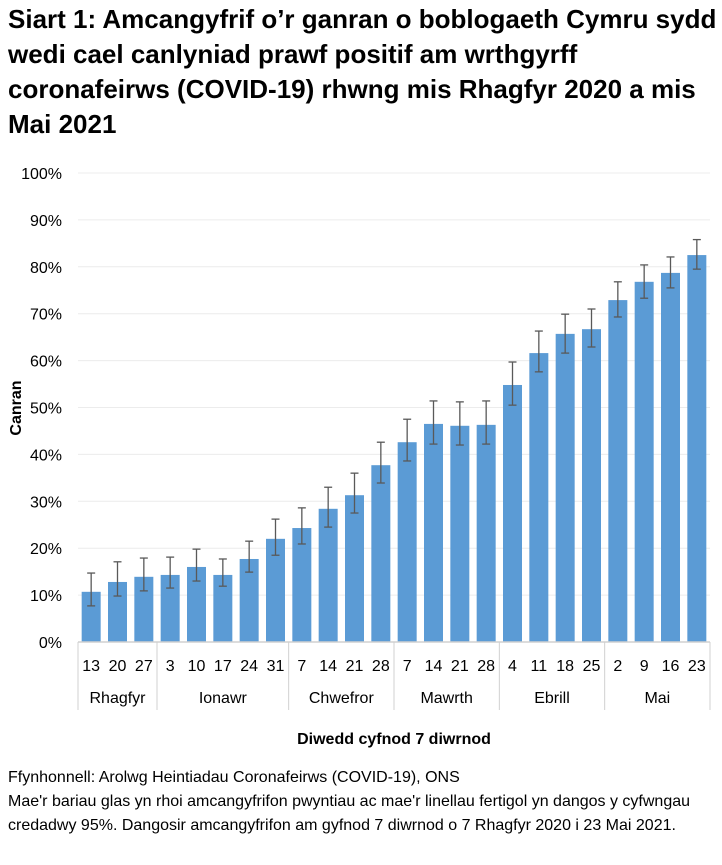  I want to click on x-tick-label: 25, so click(592, 666).